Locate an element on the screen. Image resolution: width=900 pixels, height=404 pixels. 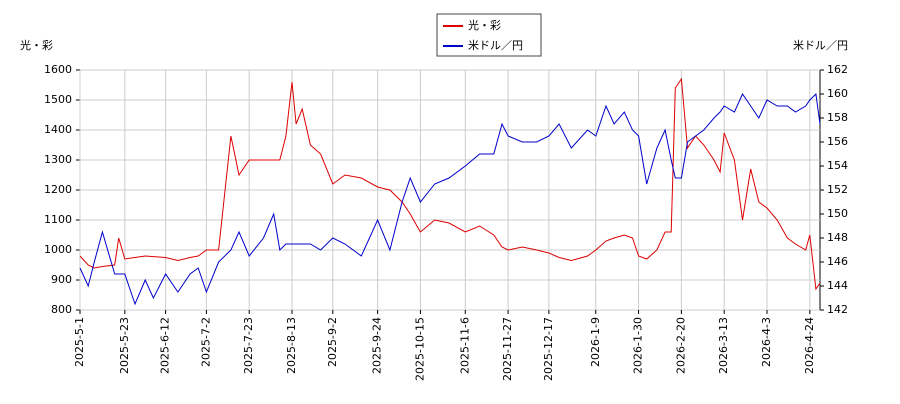
x-tick-label: 2025-10-15 is located at coordinates (419, 349).